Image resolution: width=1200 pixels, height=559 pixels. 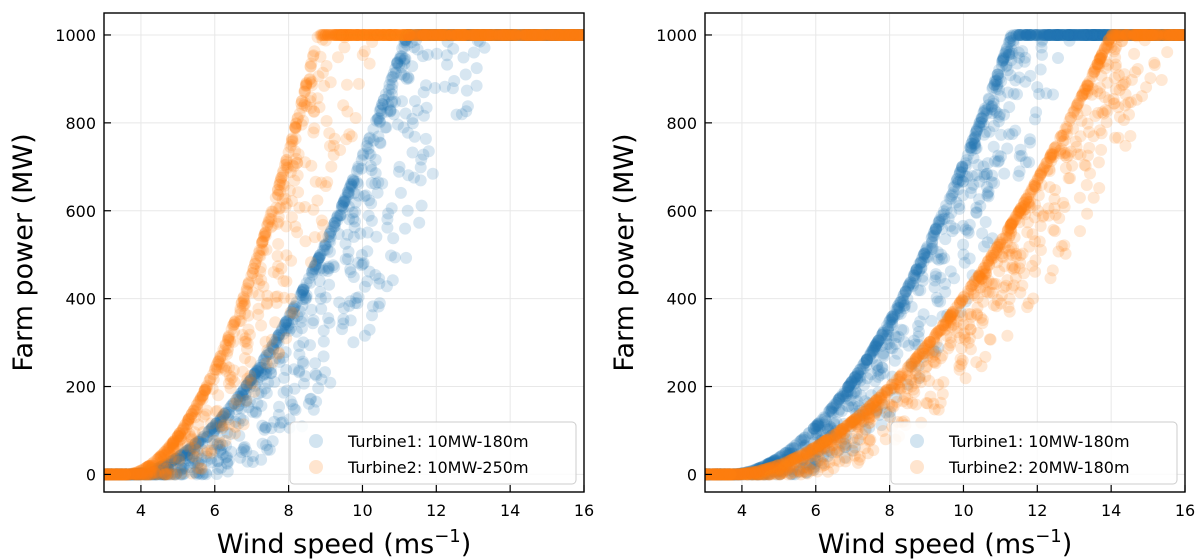 What do you see at coordinates (23, 252) in the screenshot?
I see `y-axis-label: Farm power (MW)` at bounding box center [23, 252].